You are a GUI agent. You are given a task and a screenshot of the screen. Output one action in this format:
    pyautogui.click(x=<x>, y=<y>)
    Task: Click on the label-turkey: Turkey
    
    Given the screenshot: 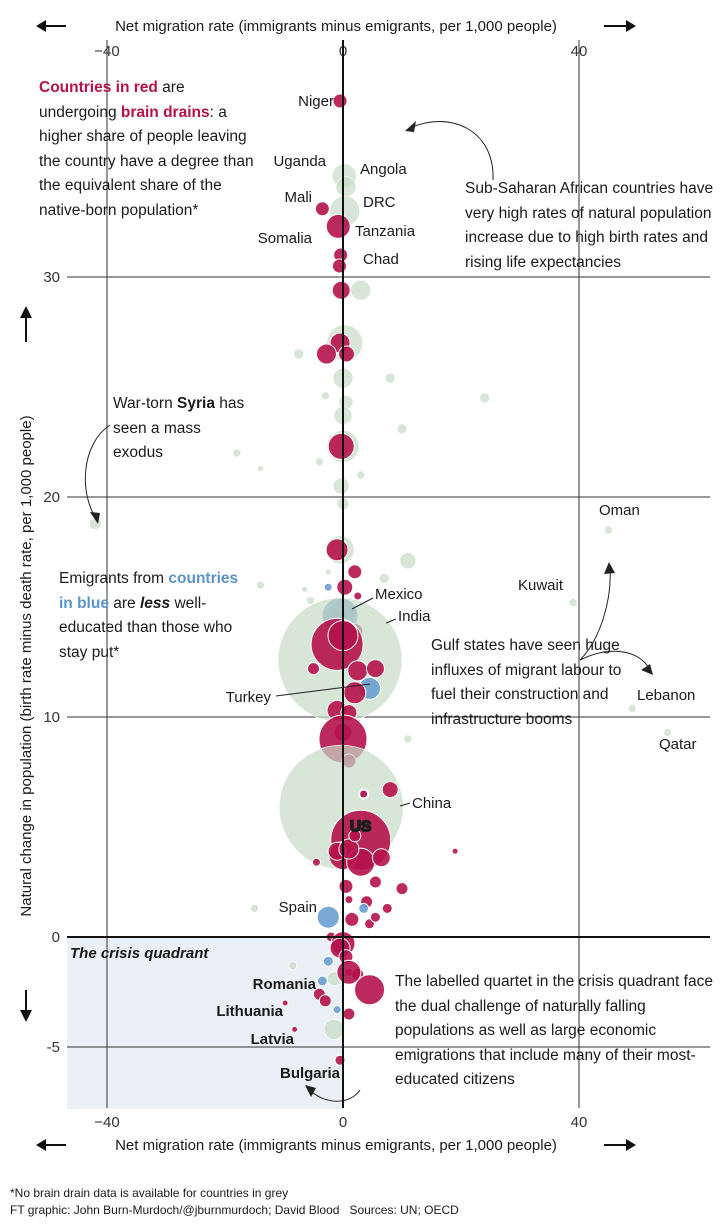 What is the action you would take?
    pyautogui.click(x=249, y=697)
    